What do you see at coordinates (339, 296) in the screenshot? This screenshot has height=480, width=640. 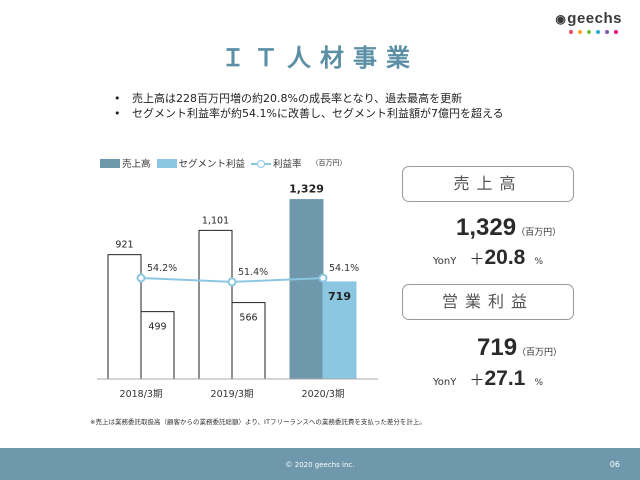 I see `data-label-profit: 719` at bounding box center [339, 296].